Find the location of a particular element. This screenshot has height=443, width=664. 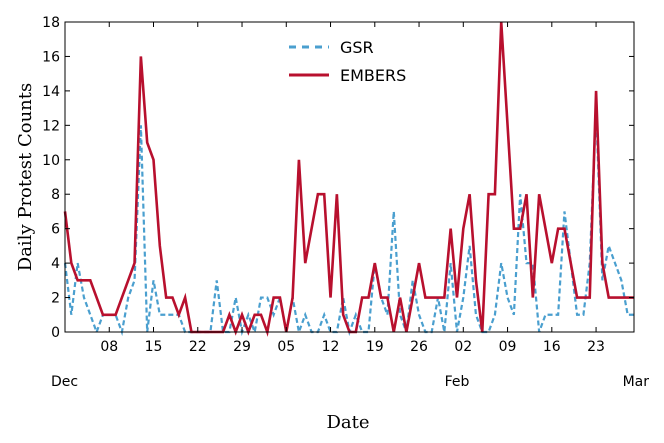

x-tick-label: 05 is located at coordinates (286, 347).